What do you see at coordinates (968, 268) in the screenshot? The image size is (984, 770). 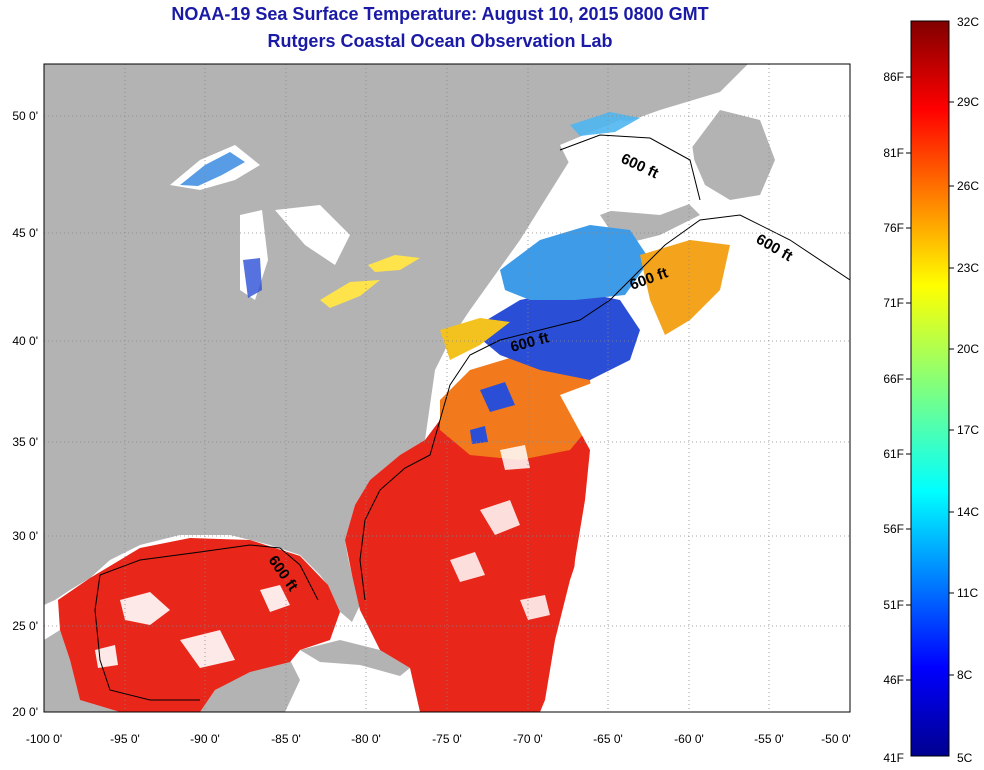 I see `cb-c-23: 23C` at bounding box center [968, 268].